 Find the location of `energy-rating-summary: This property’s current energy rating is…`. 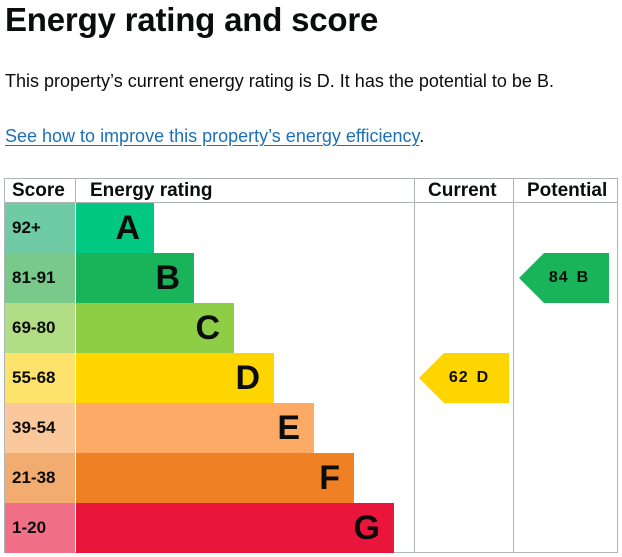

energy-rating-summary: This property’s current energy rating is… is located at coordinates (279, 81).